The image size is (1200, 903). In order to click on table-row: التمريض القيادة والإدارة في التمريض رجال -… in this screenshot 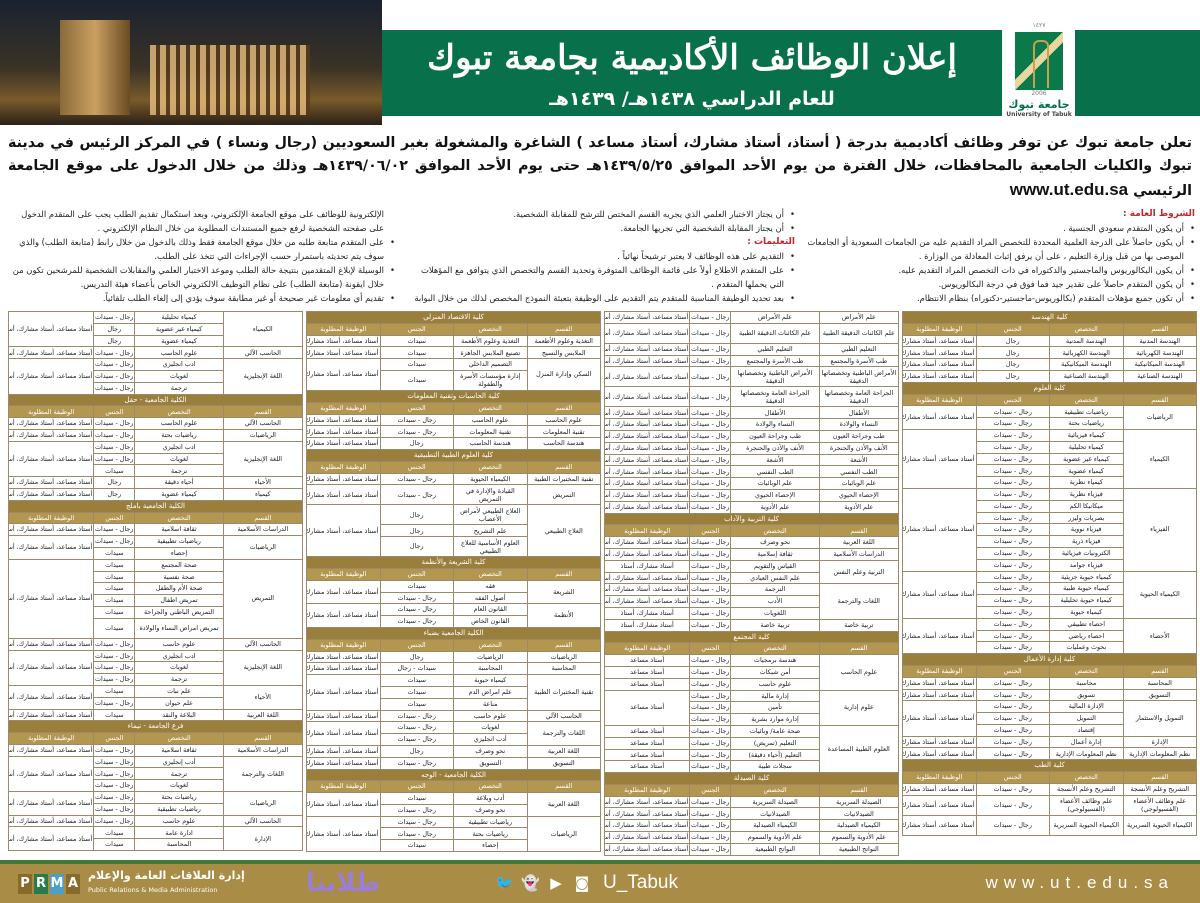, I will do `click(453, 495)`.